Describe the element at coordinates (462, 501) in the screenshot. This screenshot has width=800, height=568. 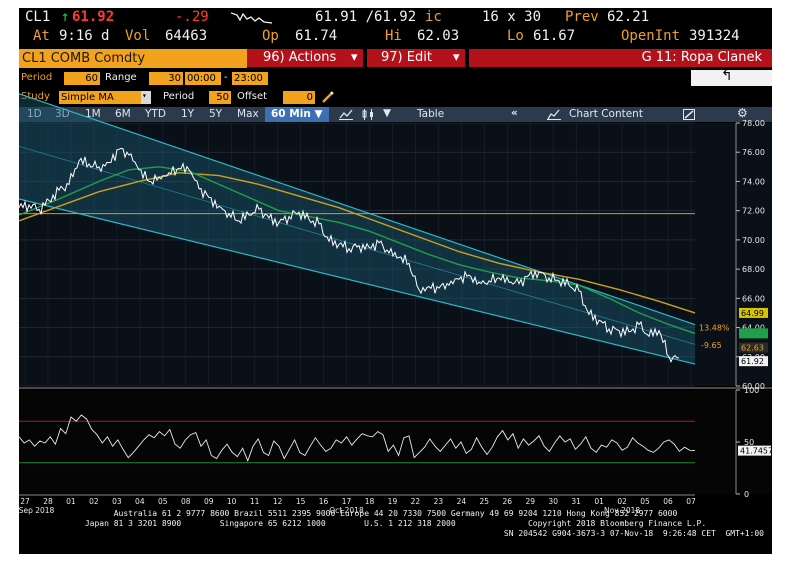
I see `x-tick-label: 24` at that location.